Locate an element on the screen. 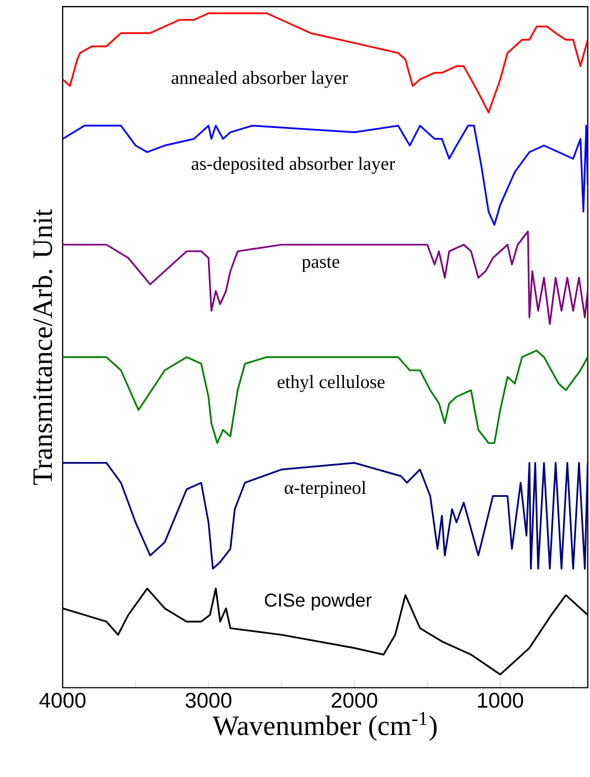 The height and width of the screenshot is (777, 590). x-tick-label: 4000 is located at coordinates (62, 700).